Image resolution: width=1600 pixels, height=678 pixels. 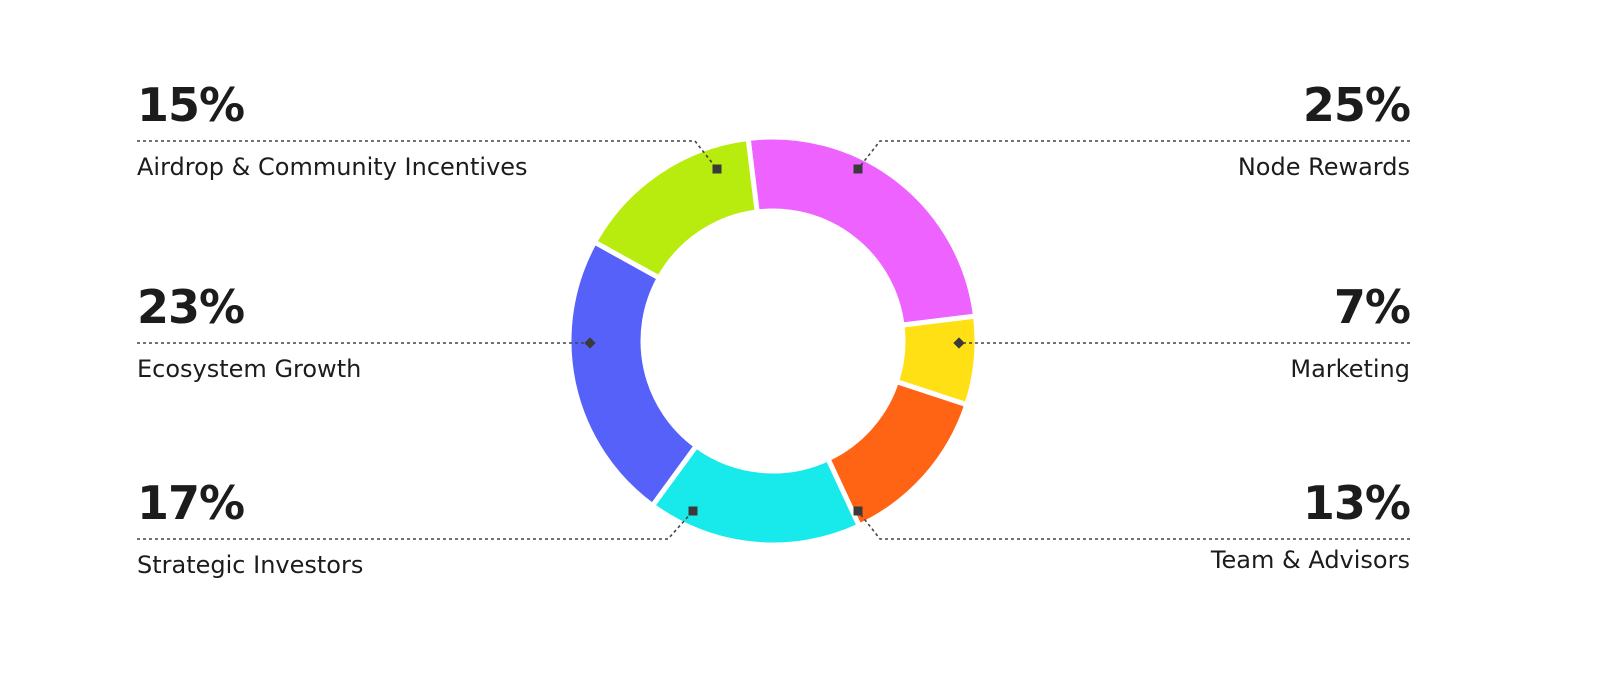 I want to click on category-label: Ecosystem Growth, so click(x=249, y=369).